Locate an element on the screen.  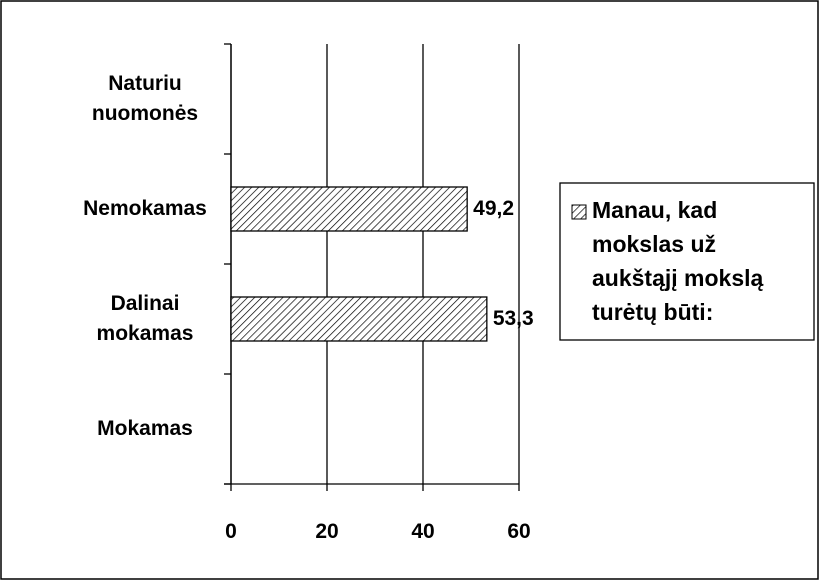
legend-box is located at coordinates (687, 261).